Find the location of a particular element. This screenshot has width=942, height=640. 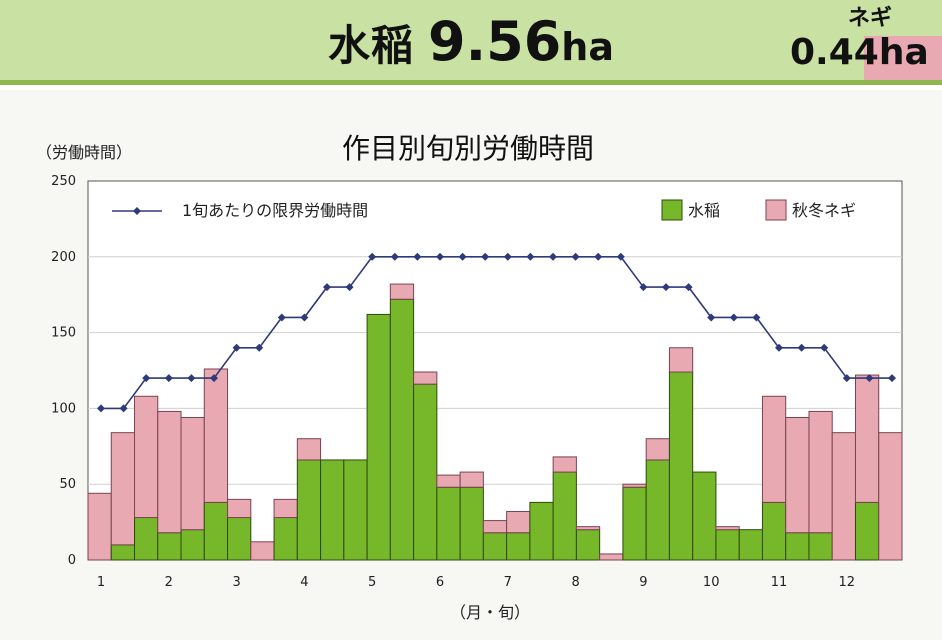

page-title: 水稲 9.56ha is located at coordinates (471, 41).